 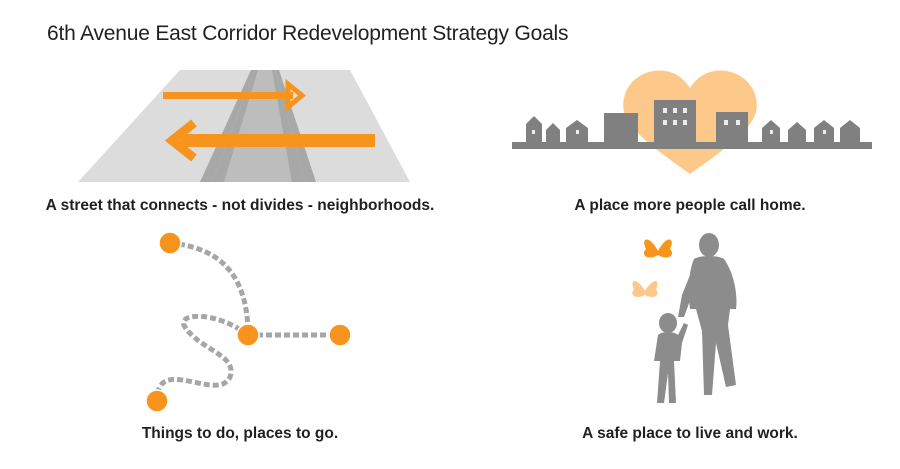 I want to click on goal-caption: A place more people call home., so click(x=690, y=205).